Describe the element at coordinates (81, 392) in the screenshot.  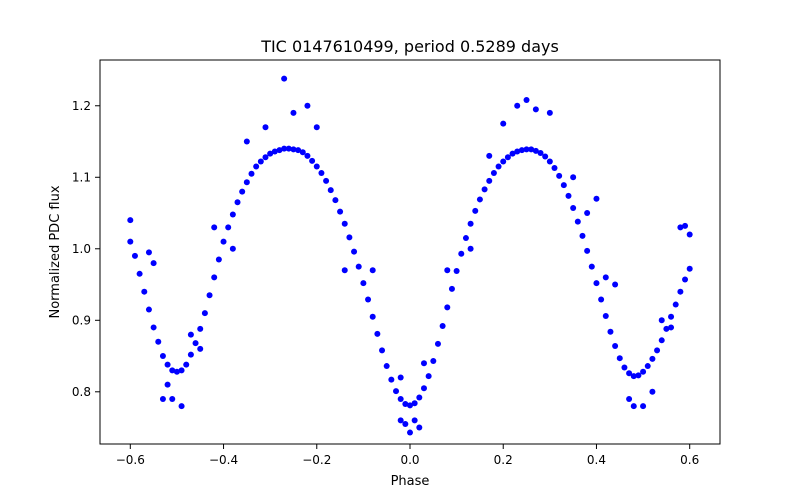
I see `y-tick-label: 0.8` at that location.